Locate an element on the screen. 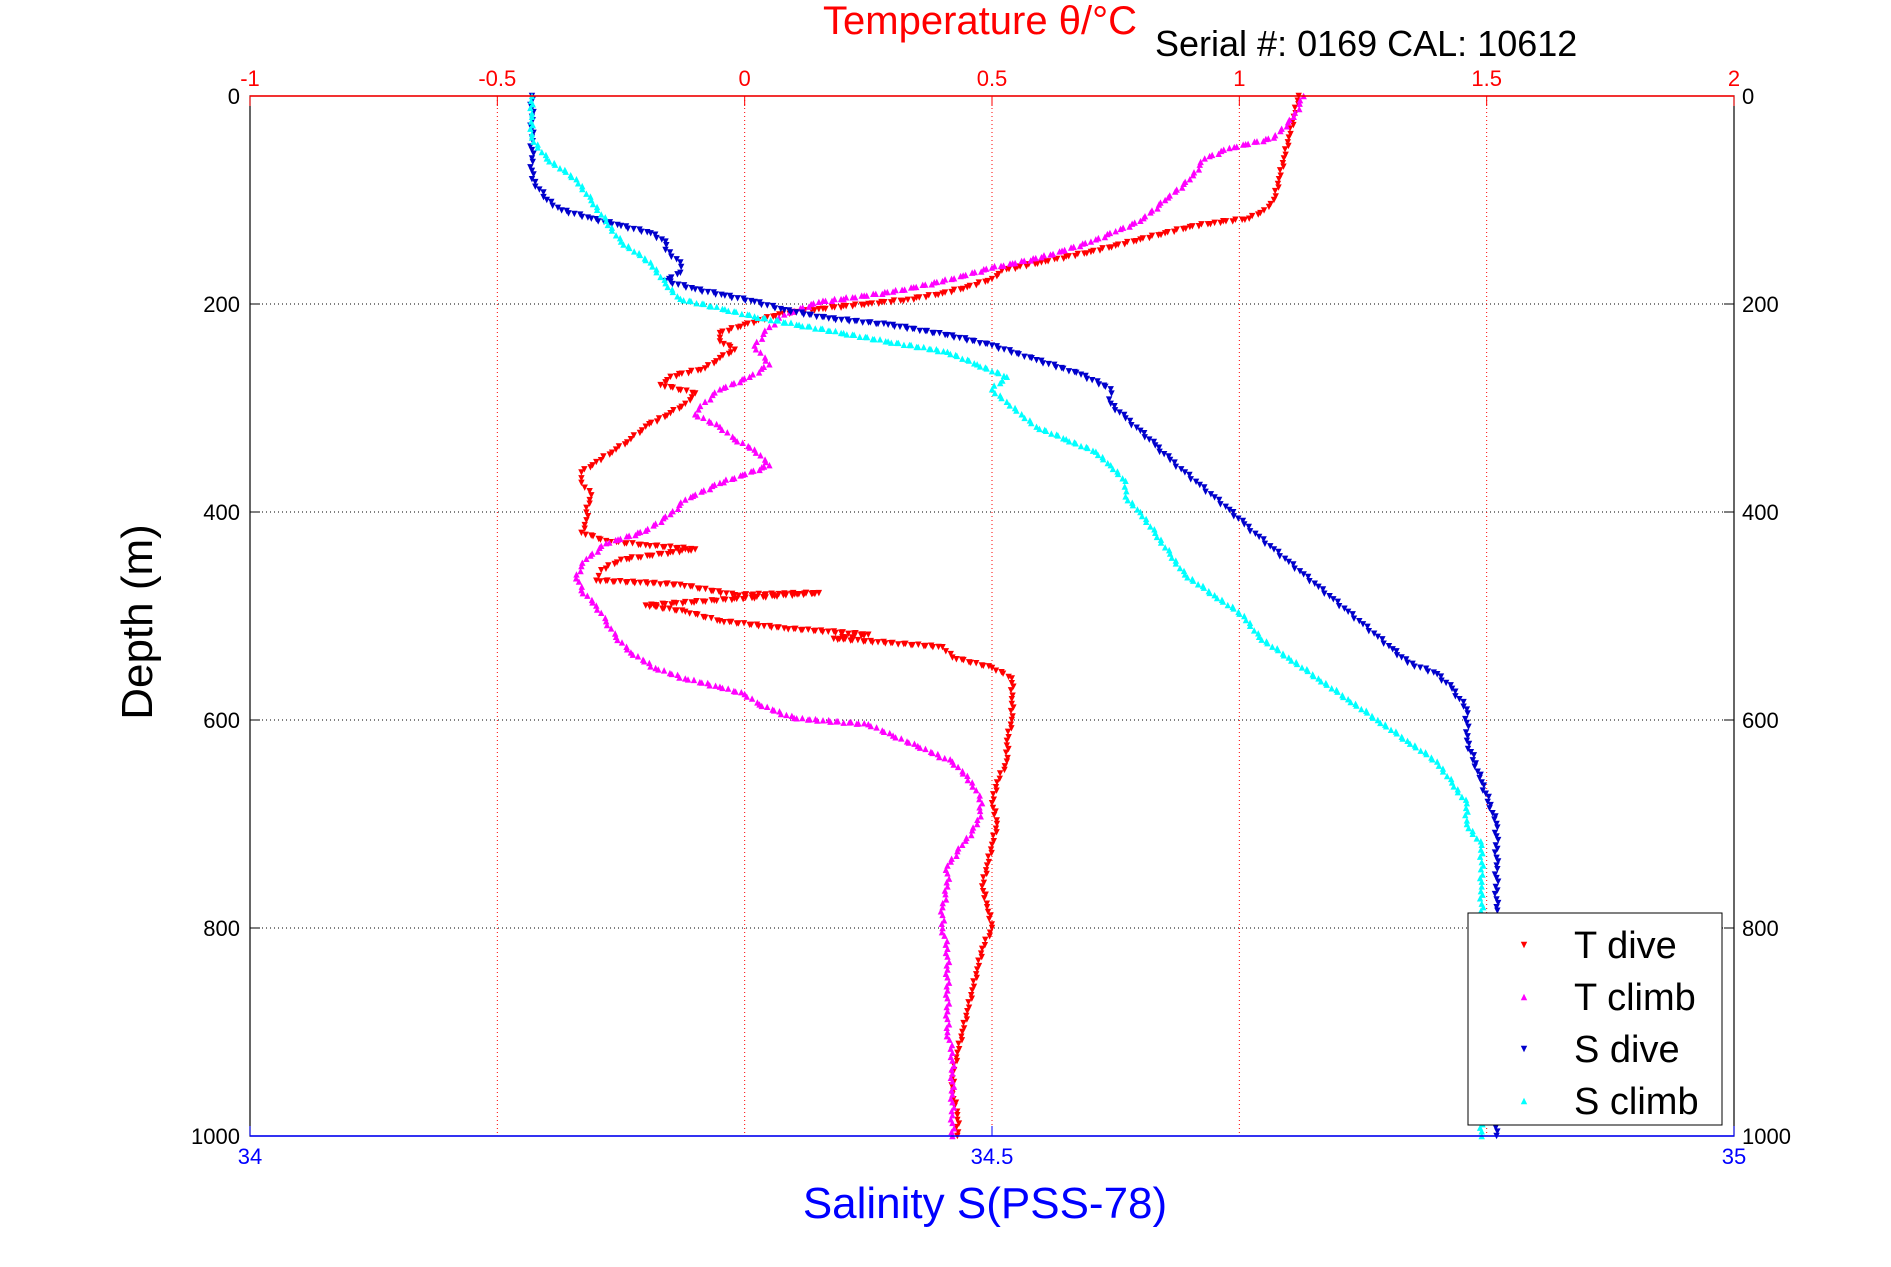 The image size is (1891, 1267). salinity-tick-label: 34.5 is located at coordinates (992, 1156).